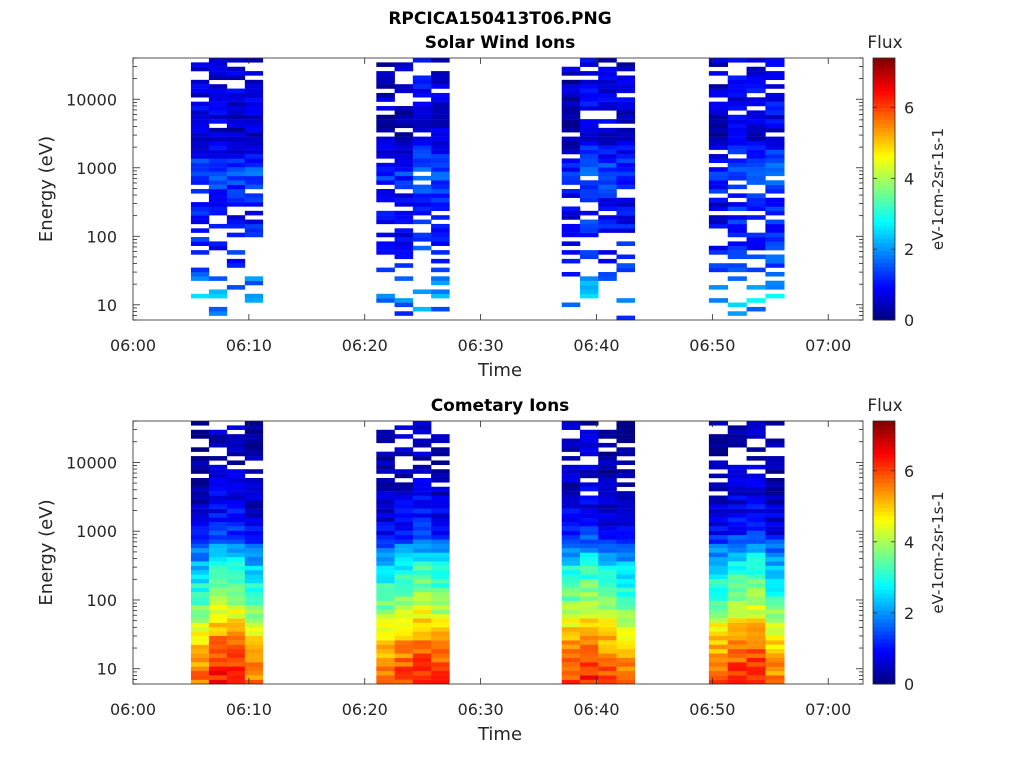  I want to click on y-tick-label: 10, so click(107, 669).